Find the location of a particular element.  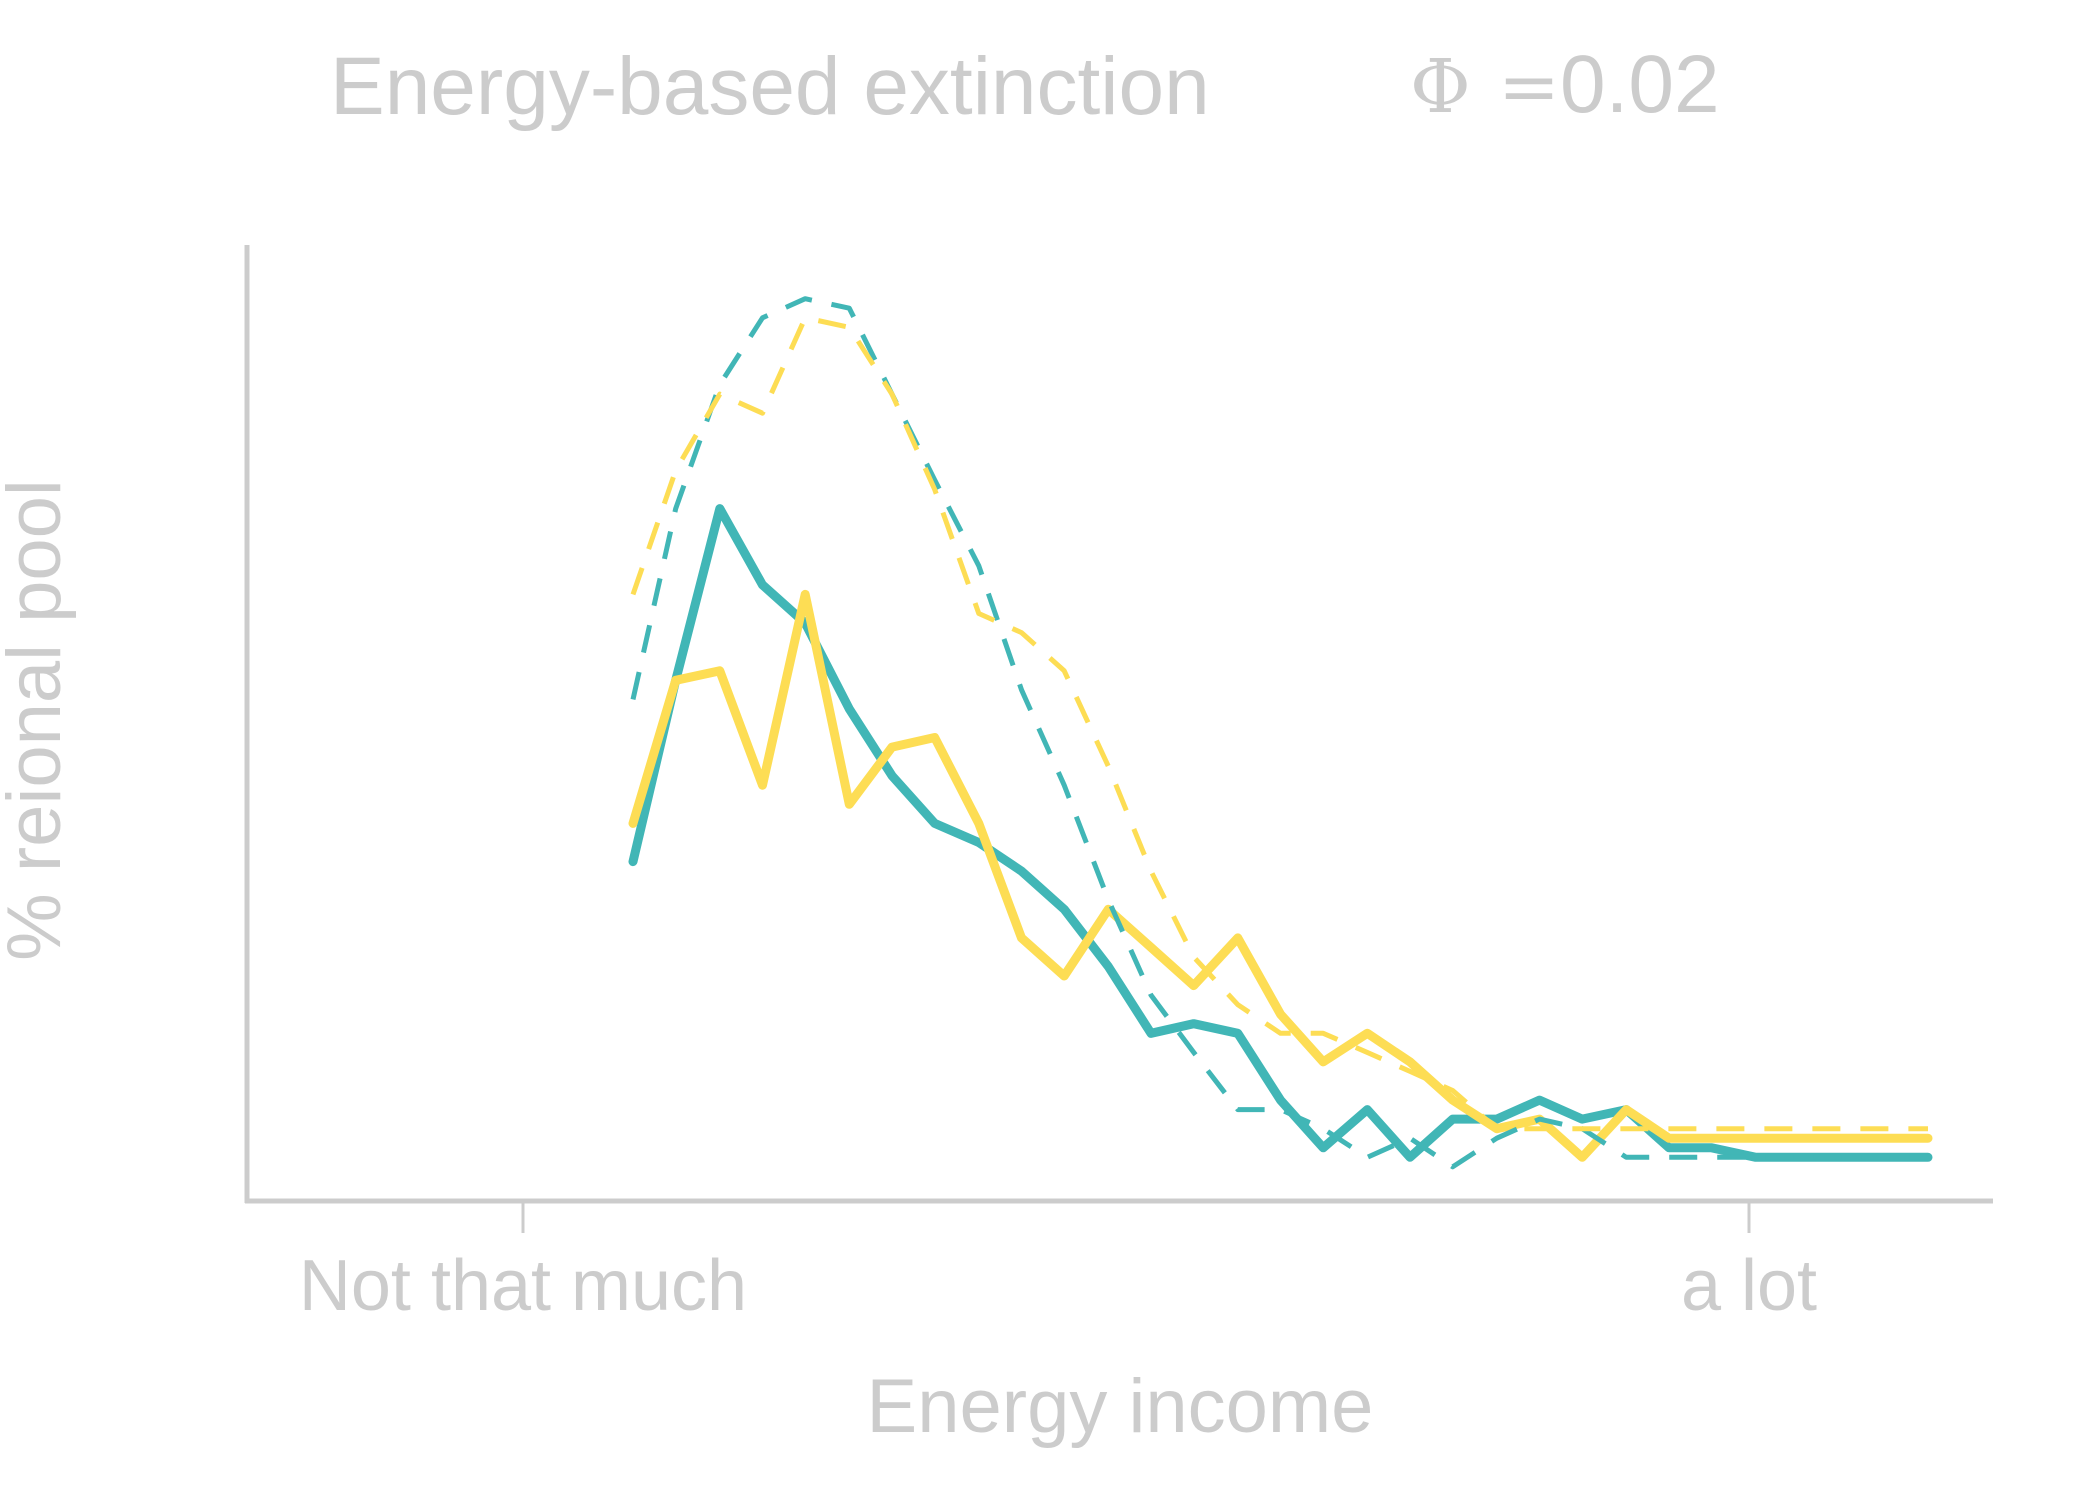

x-tick-label-low: Not that much is located at coordinates (523, 1286).